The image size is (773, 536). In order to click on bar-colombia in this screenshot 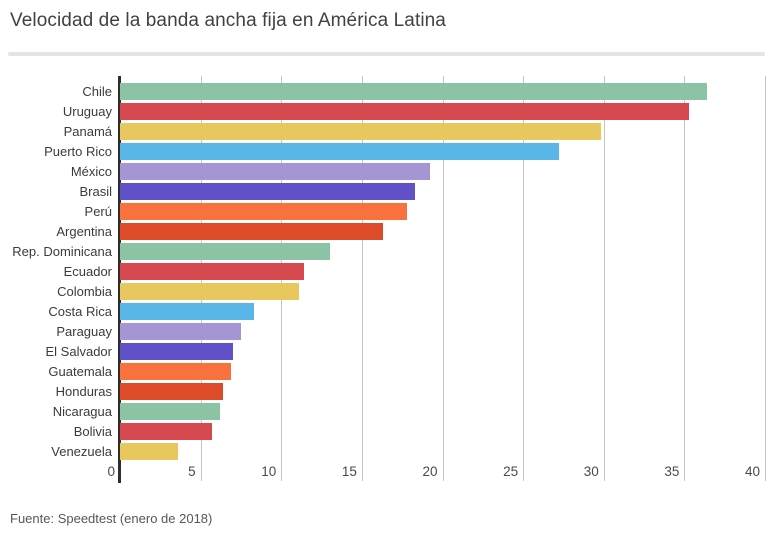, I will do `click(209, 291)`.